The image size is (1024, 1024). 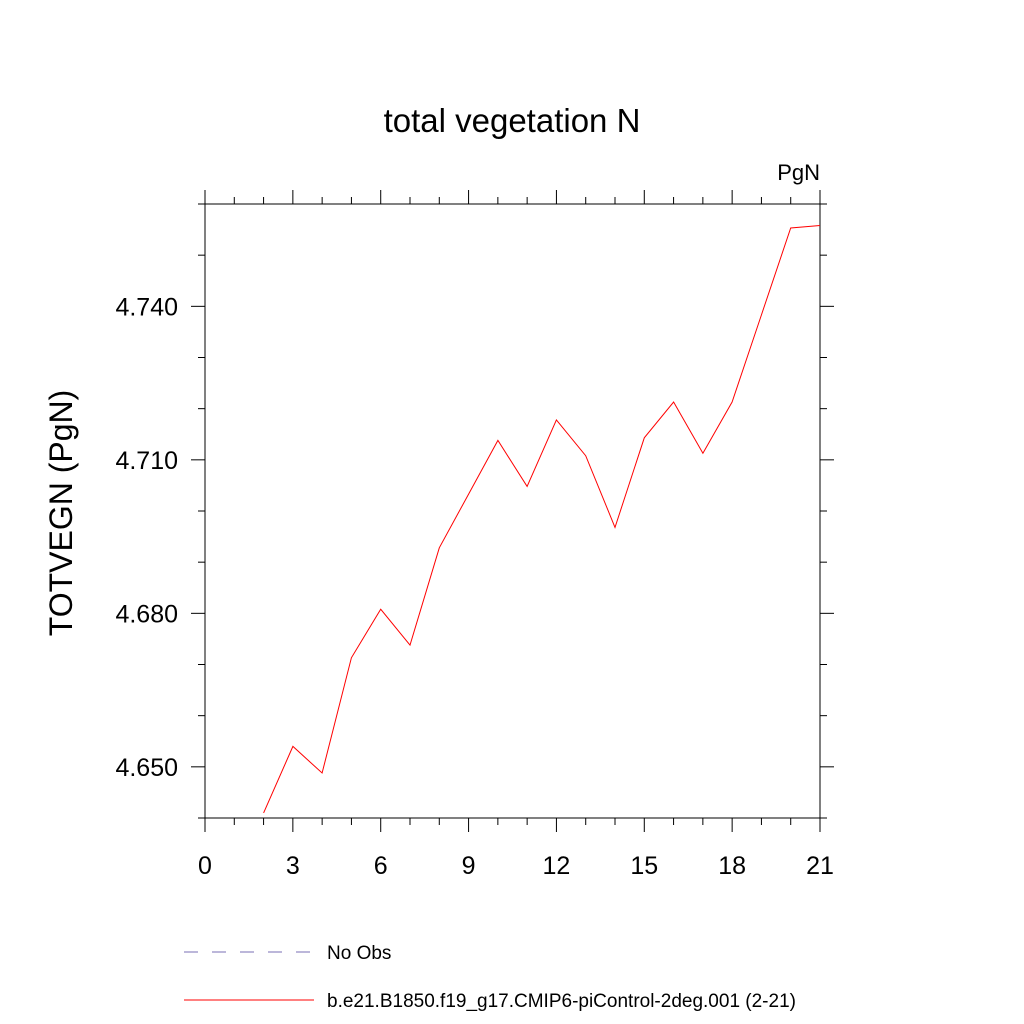 What do you see at coordinates (61, 513) in the screenshot?
I see `y-axis-label: TOTVEGN (PgN)` at bounding box center [61, 513].